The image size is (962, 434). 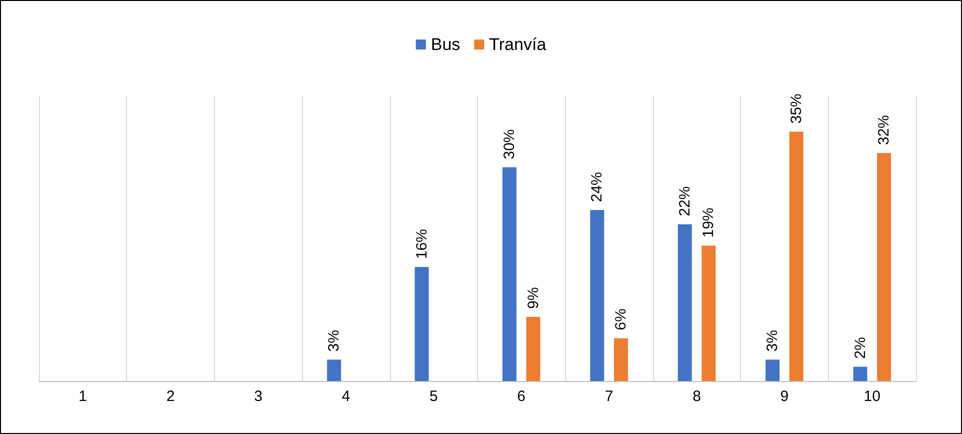 I want to click on data-label: 22%, so click(x=685, y=201).